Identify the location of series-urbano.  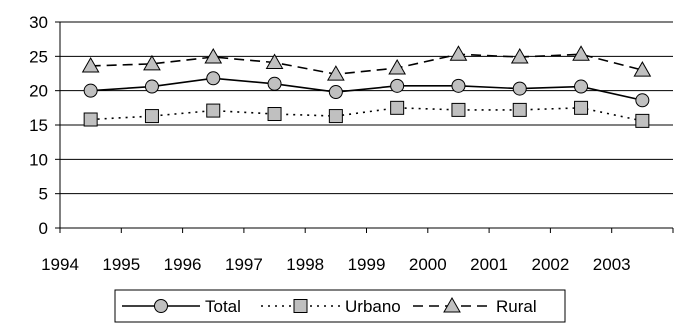
(366, 114).